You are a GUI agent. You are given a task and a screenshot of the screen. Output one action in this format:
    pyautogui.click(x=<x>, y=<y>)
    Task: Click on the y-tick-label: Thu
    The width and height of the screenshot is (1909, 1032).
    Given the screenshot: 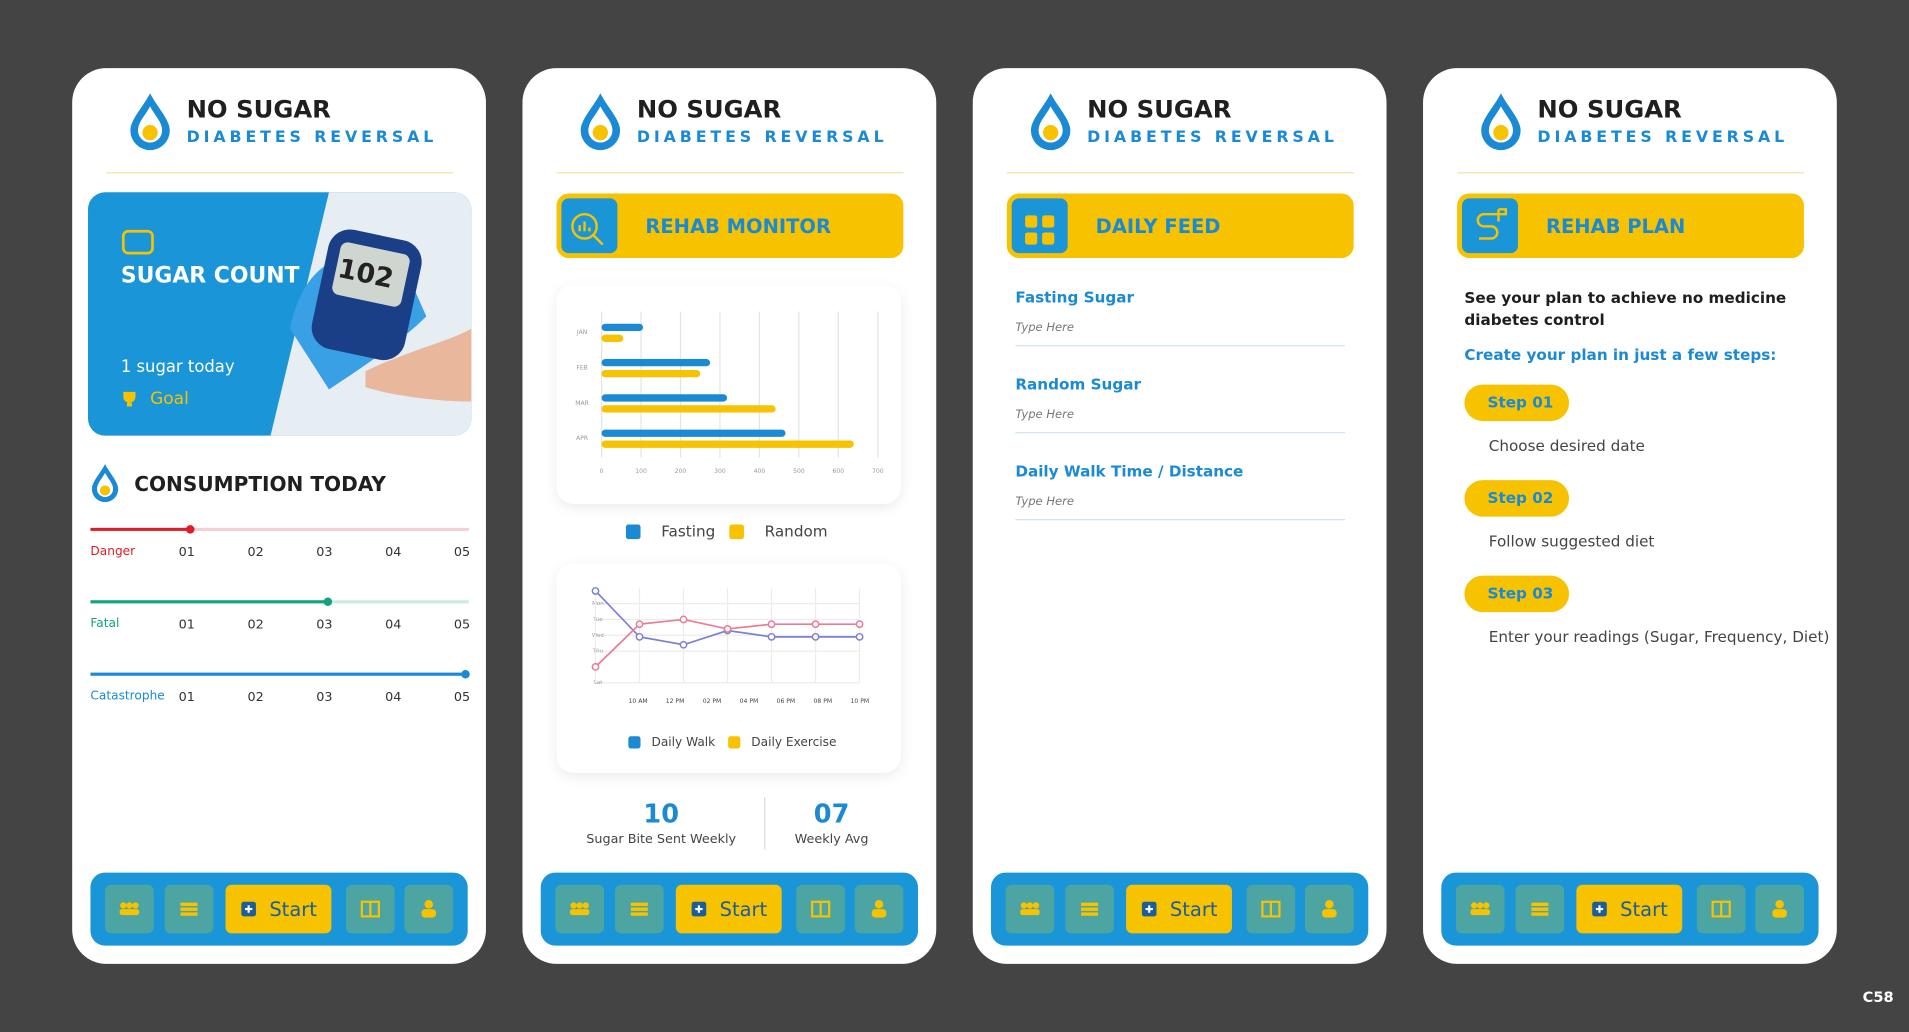 What is the action you would take?
    pyautogui.click(x=597, y=652)
    